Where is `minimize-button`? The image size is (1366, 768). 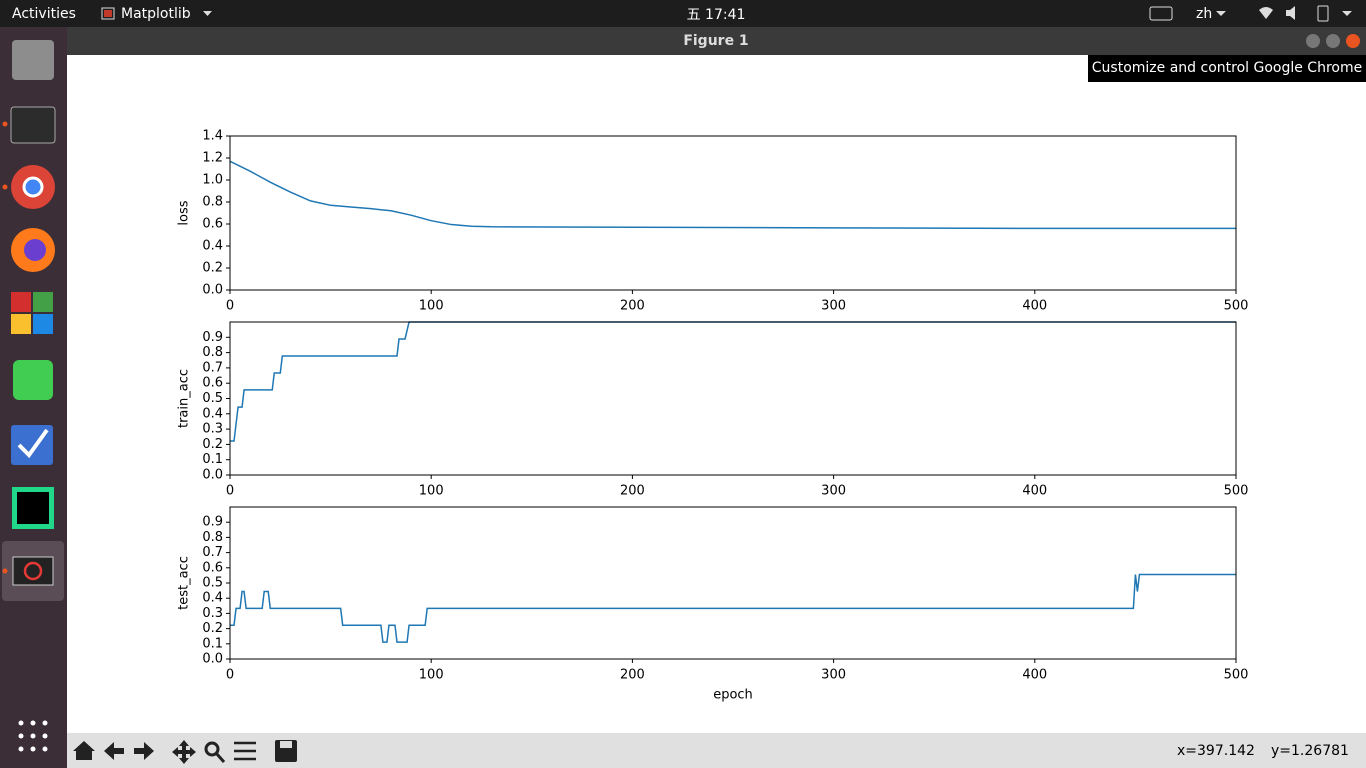 minimize-button is located at coordinates (1313, 41).